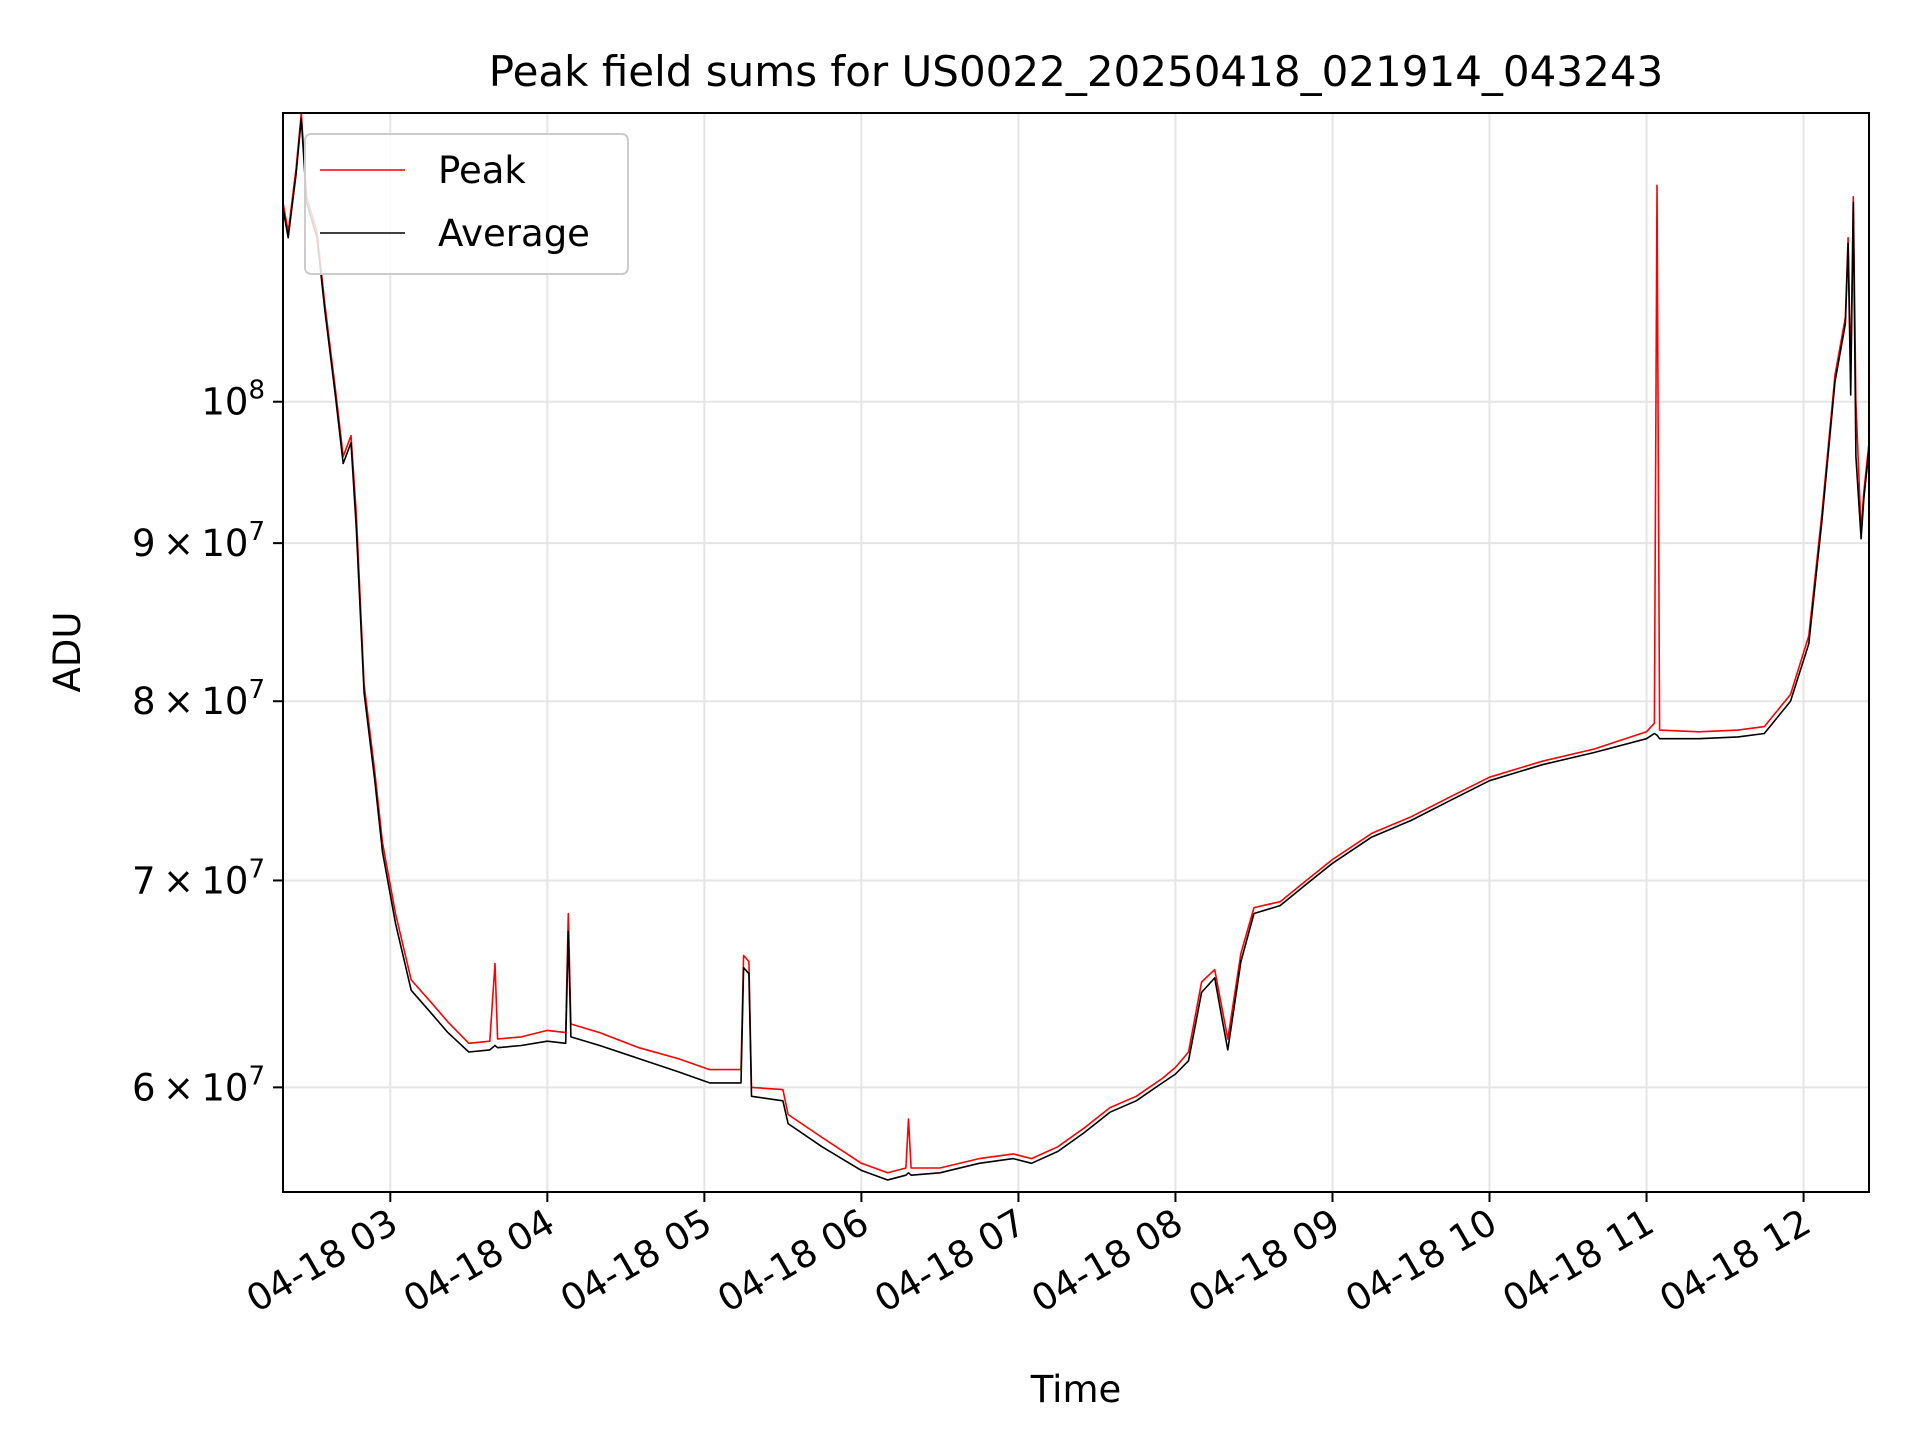 This screenshot has width=1920, height=1444. Describe the element at coordinates (190, 543) in the screenshot. I see `y-tick-base: 9 × 10` at that location.